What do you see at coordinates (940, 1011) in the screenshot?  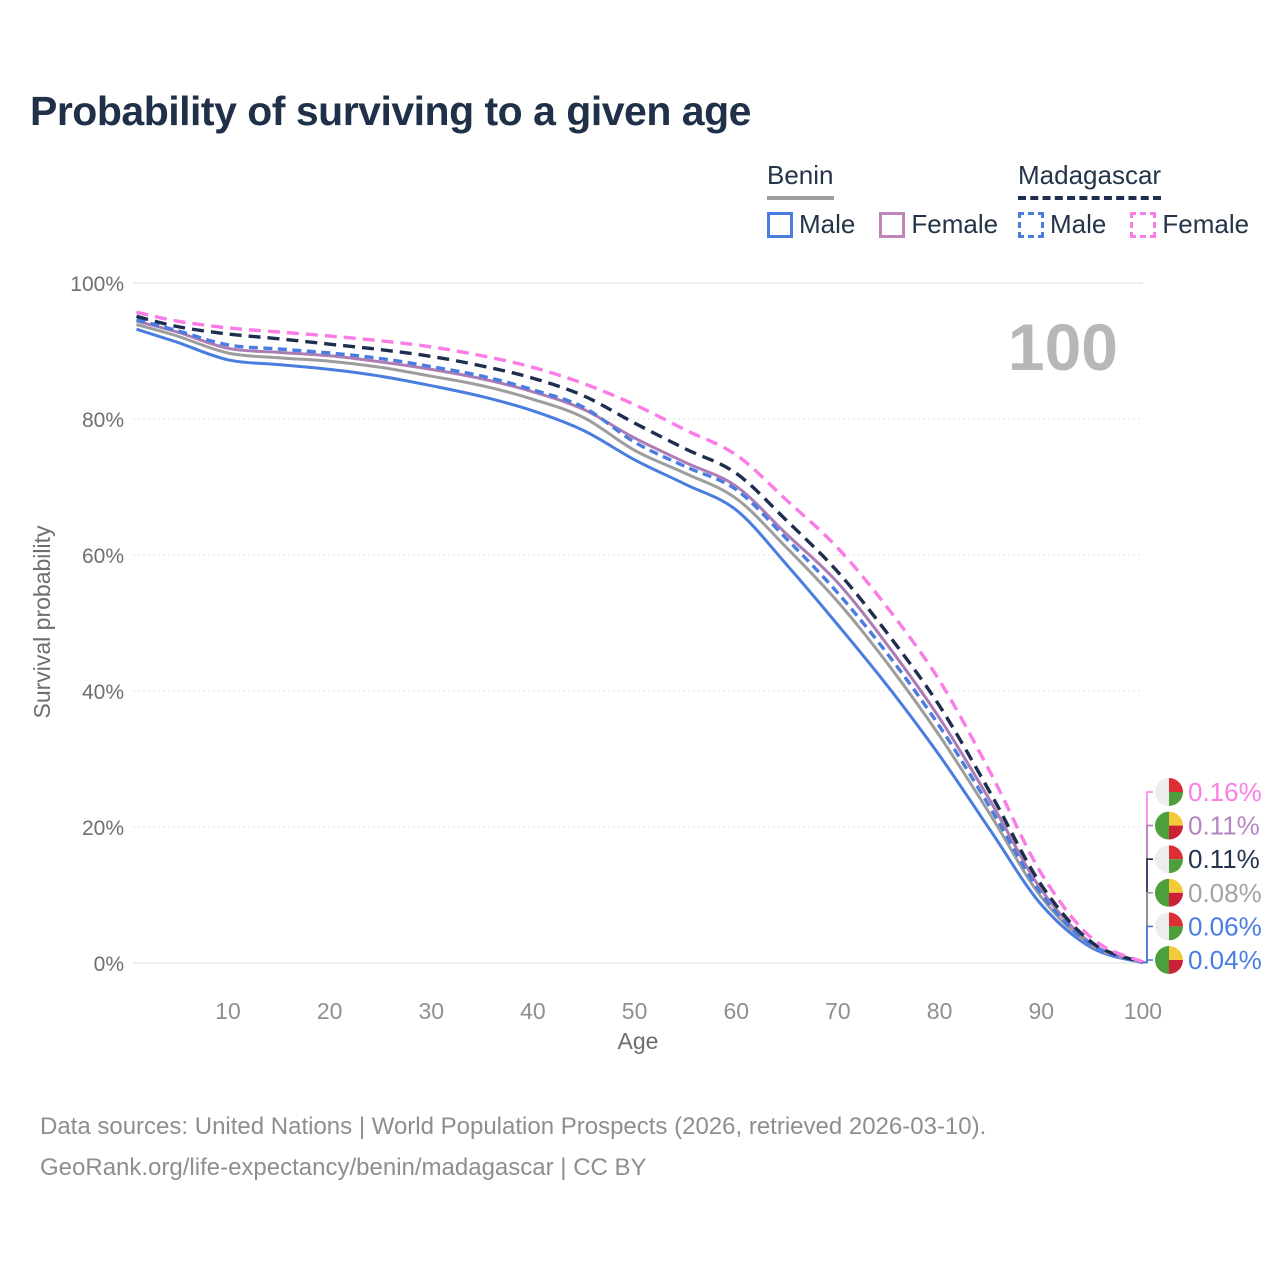 I see `x-tick-label: 80` at bounding box center [940, 1011].